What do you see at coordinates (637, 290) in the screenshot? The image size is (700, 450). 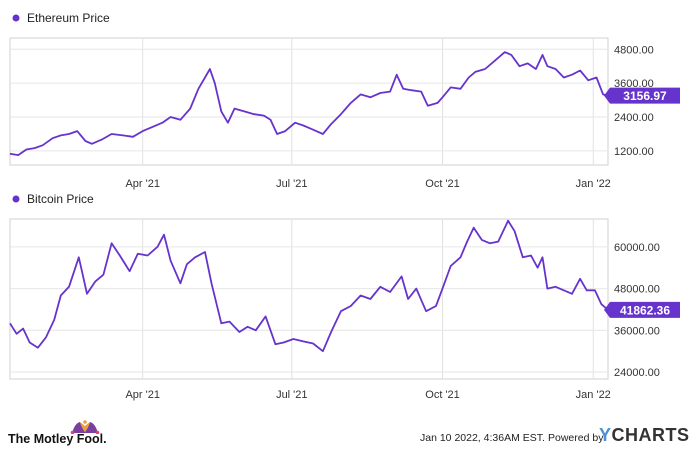 I see `y-tick-label: 48000.00` at bounding box center [637, 290].